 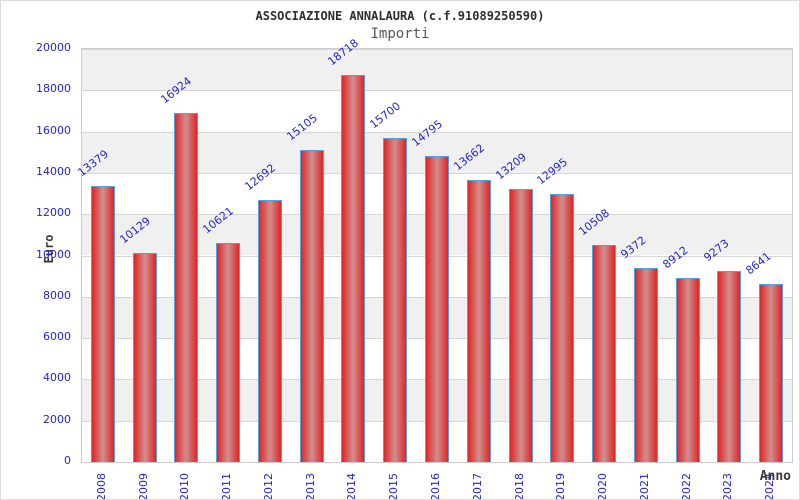 What do you see at coordinates (775, 476) in the screenshot?
I see `x-axis-title: Anno` at bounding box center [775, 476].